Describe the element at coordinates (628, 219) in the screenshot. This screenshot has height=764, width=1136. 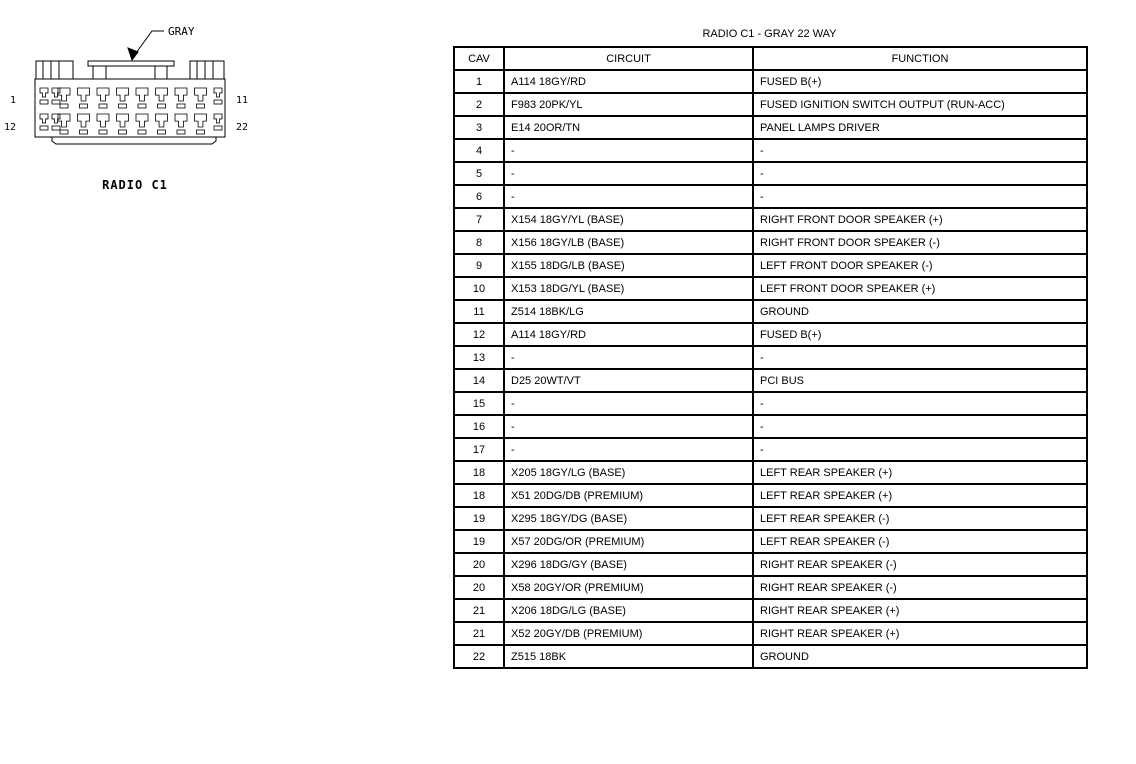
I see `circuit-cell: X154 18GY/YL (BASE)` at that location.